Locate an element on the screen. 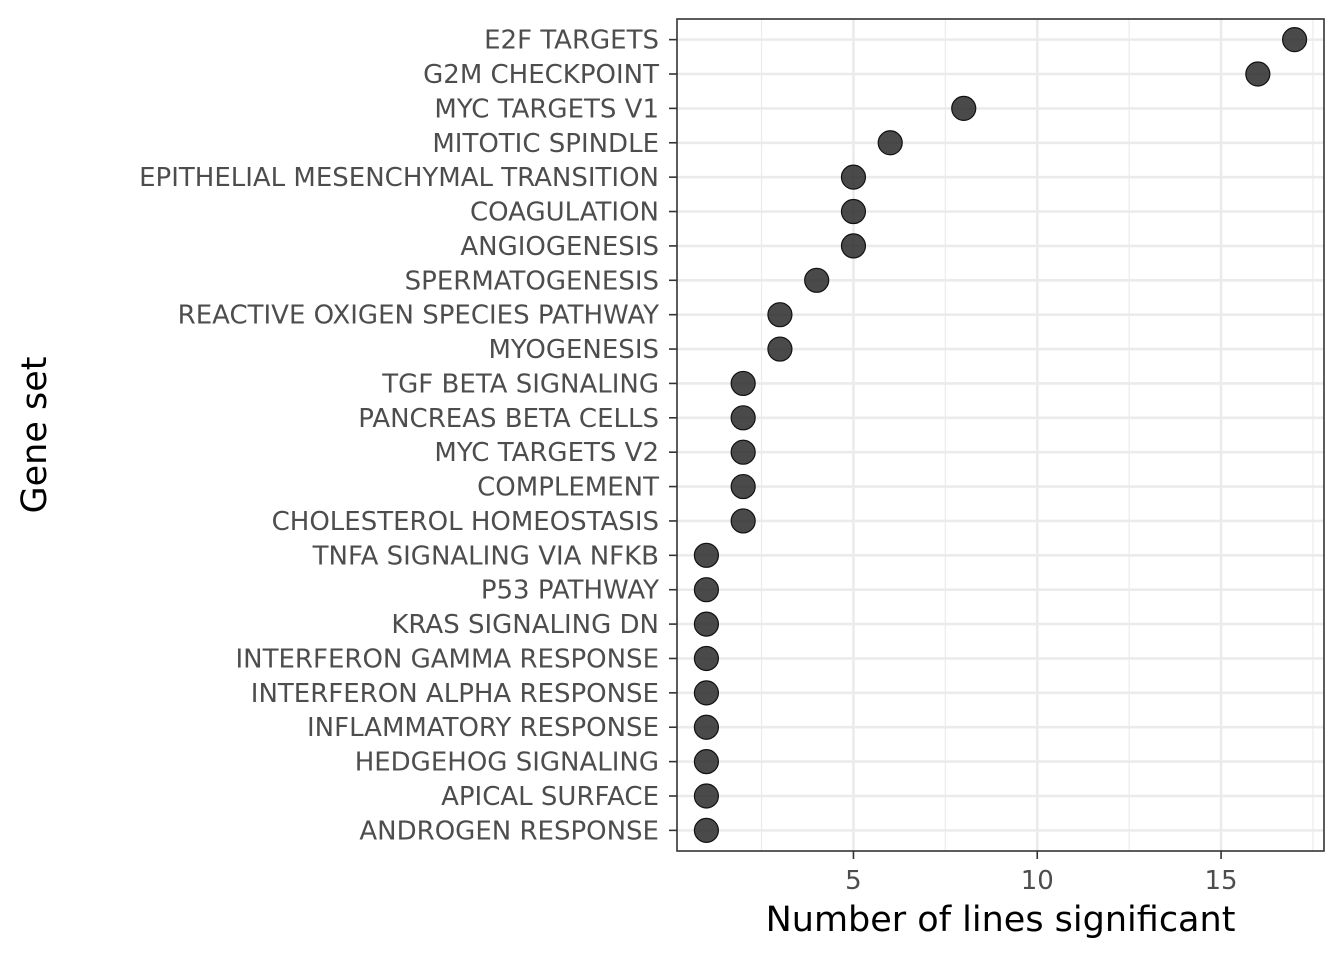 The width and height of the screenshot is (1344, 960). y-tick-label: MYOGENESIS is located at coordinates (574, 350).